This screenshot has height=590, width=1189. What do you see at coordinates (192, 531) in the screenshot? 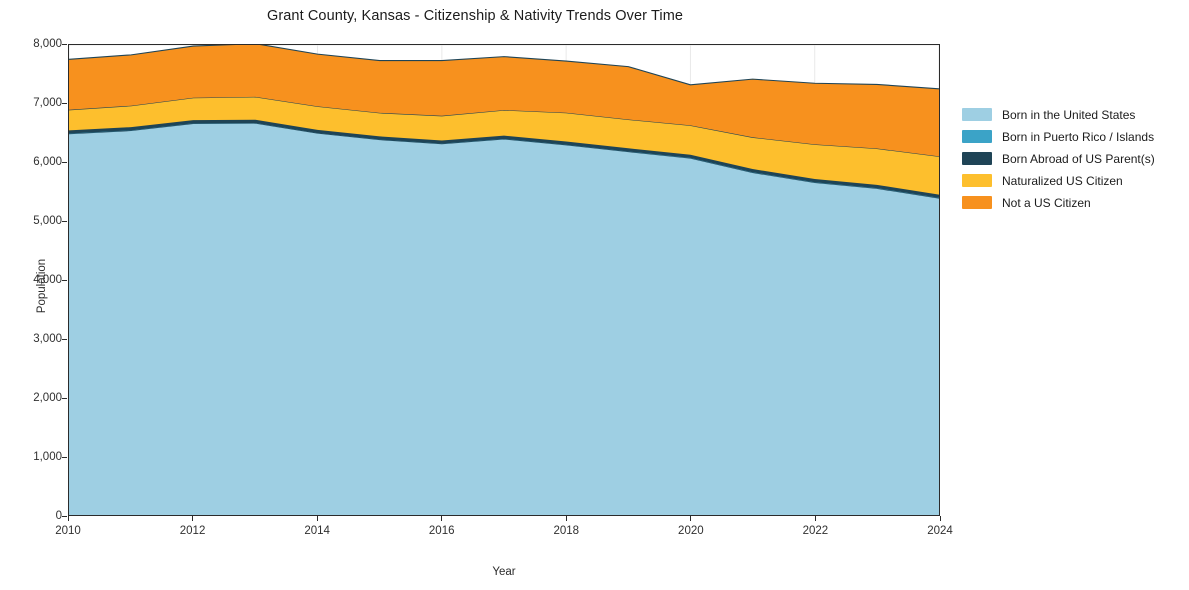
I see `x-tick-label: 2012` at bounding box center [192, 531].